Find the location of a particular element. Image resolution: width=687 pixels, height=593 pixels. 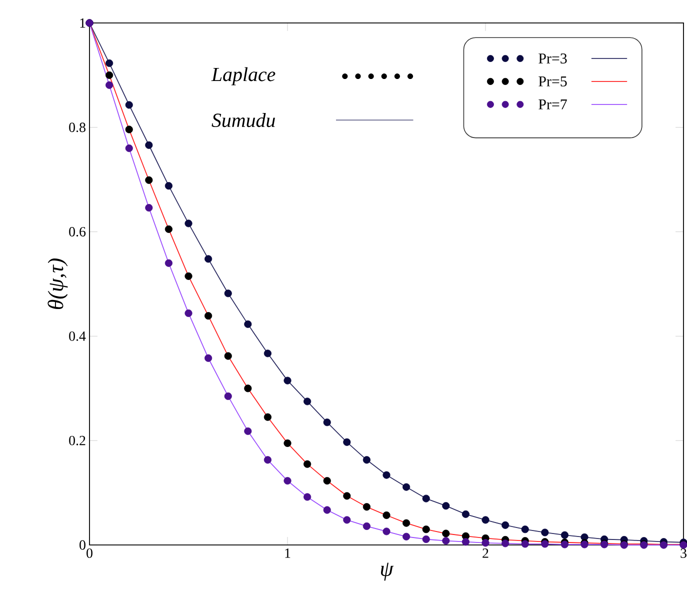

x-tick-label: 3 is located at coordinates (683, 553).